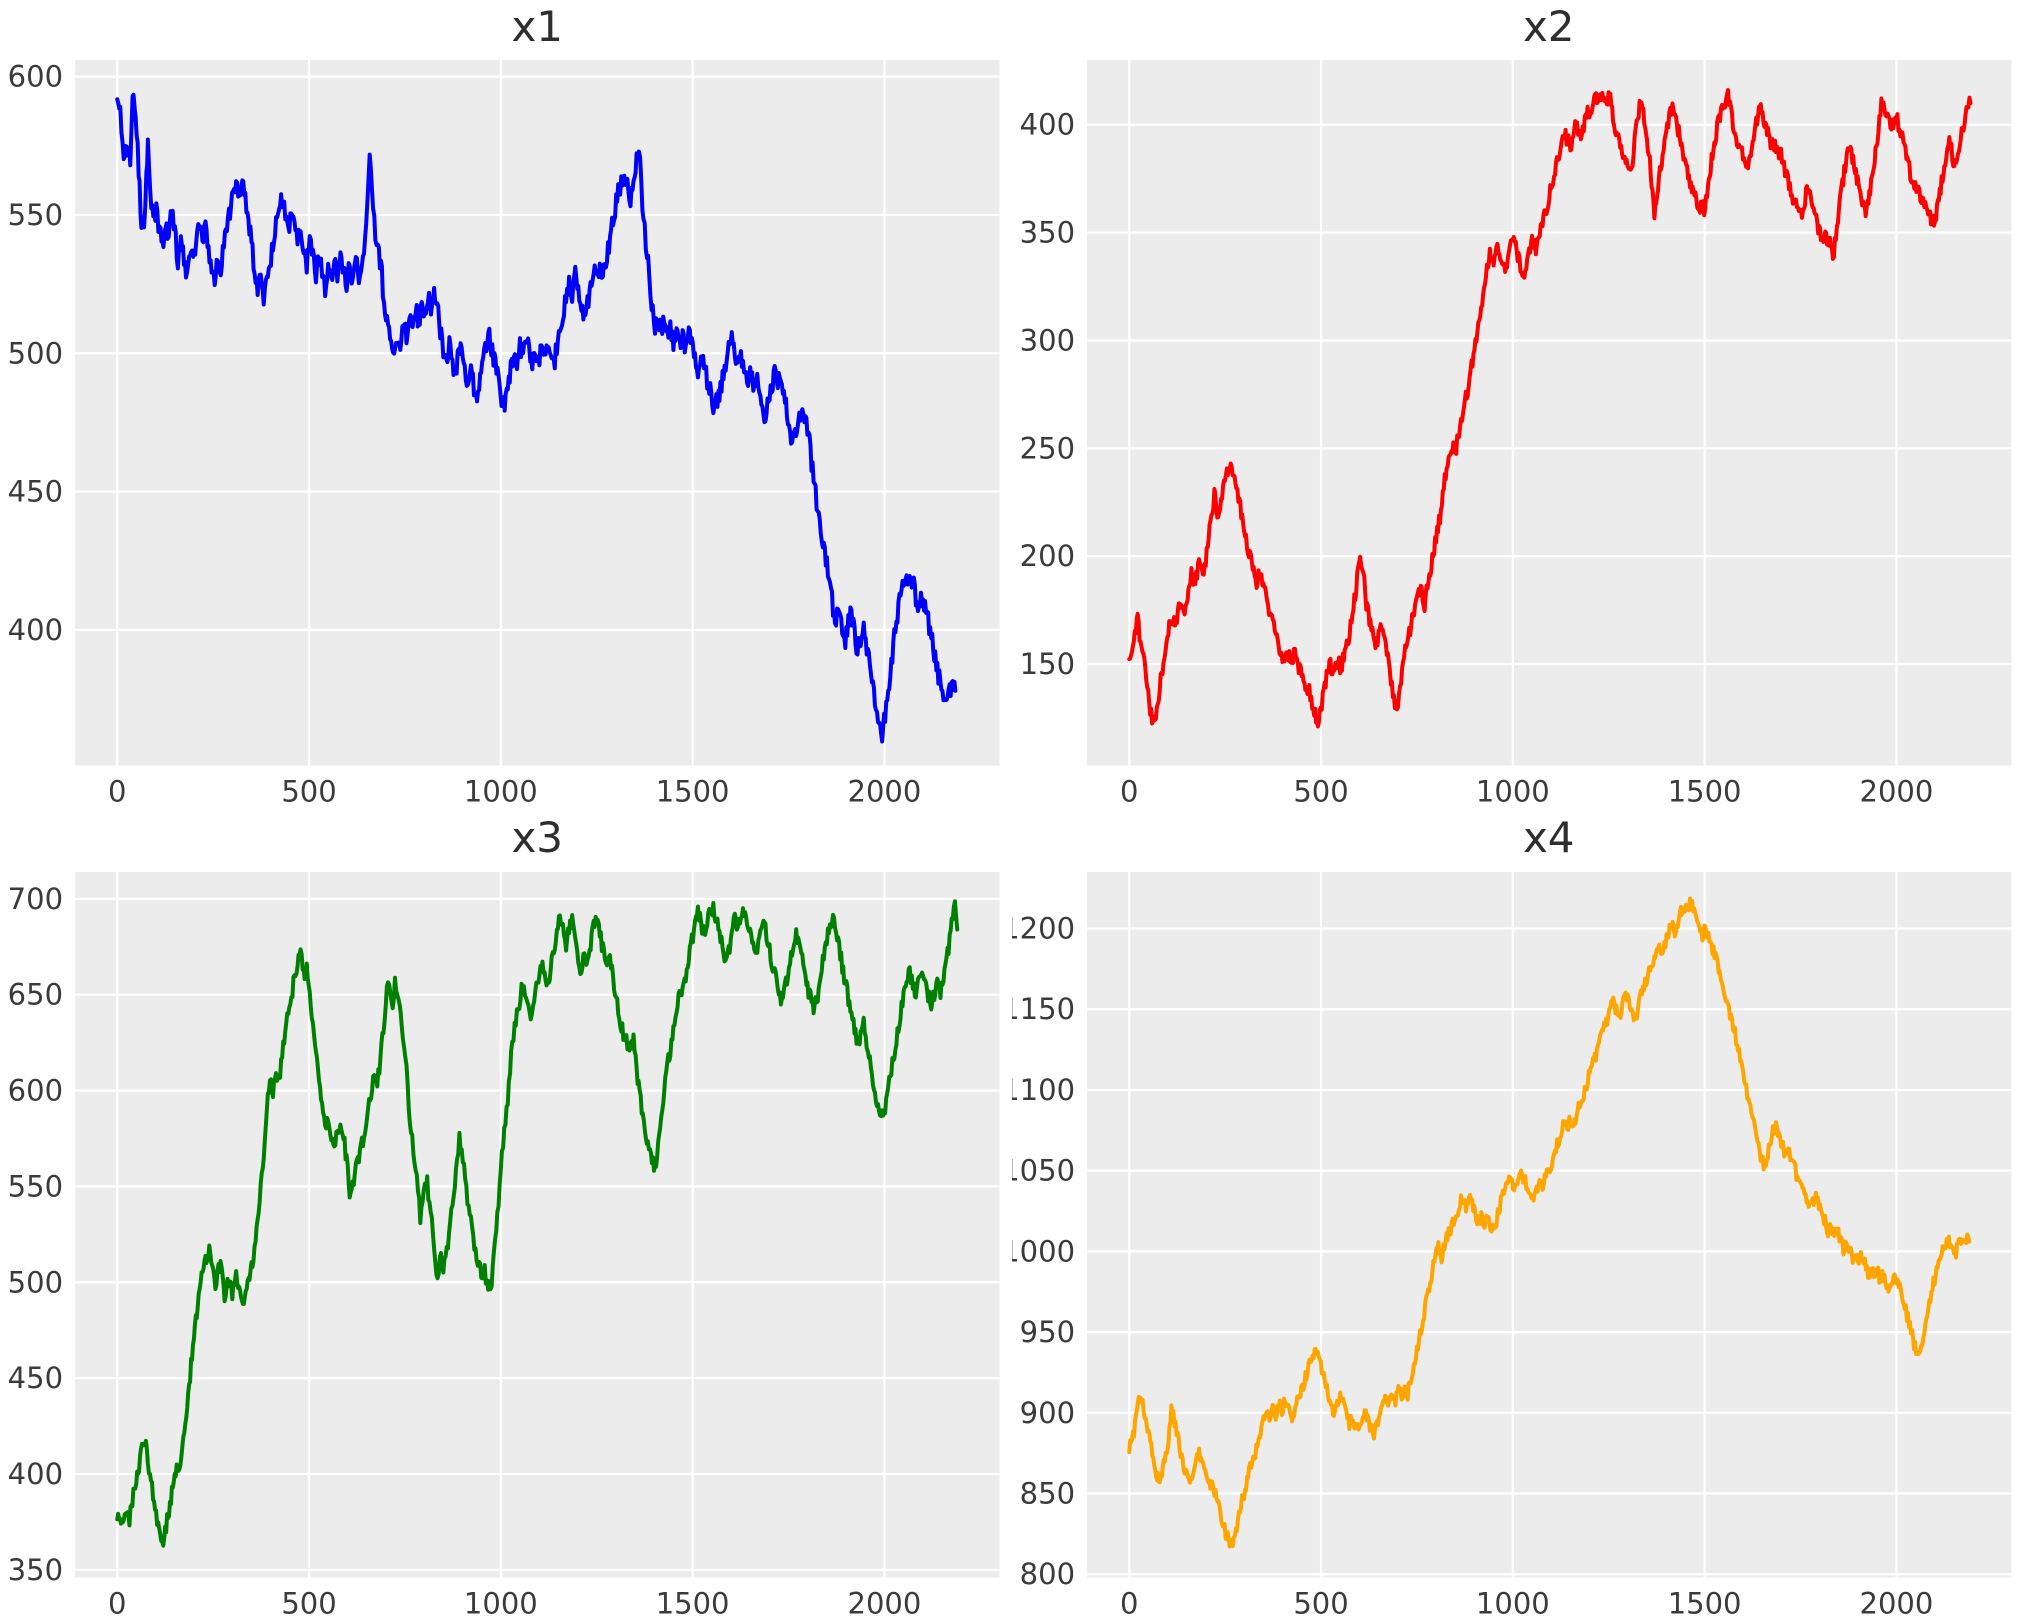 This screenshot has width=2023, height=1623. What do you see at coordinates (1043, 1089) in the screenshot?
I see `y-tick-label: 1100` at bounding box center [1043, 1089].